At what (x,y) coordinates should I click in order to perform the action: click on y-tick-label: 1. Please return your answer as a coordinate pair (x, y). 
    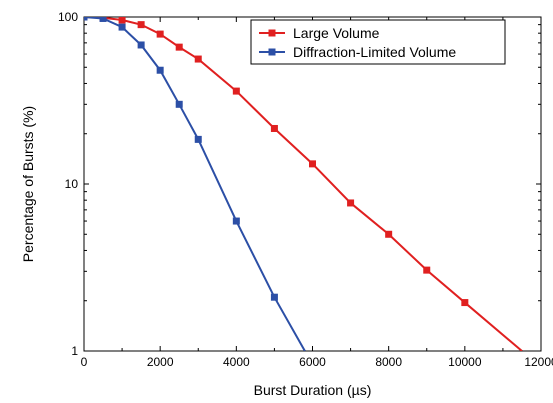
    Looking at the image, I should click on (74, 351).